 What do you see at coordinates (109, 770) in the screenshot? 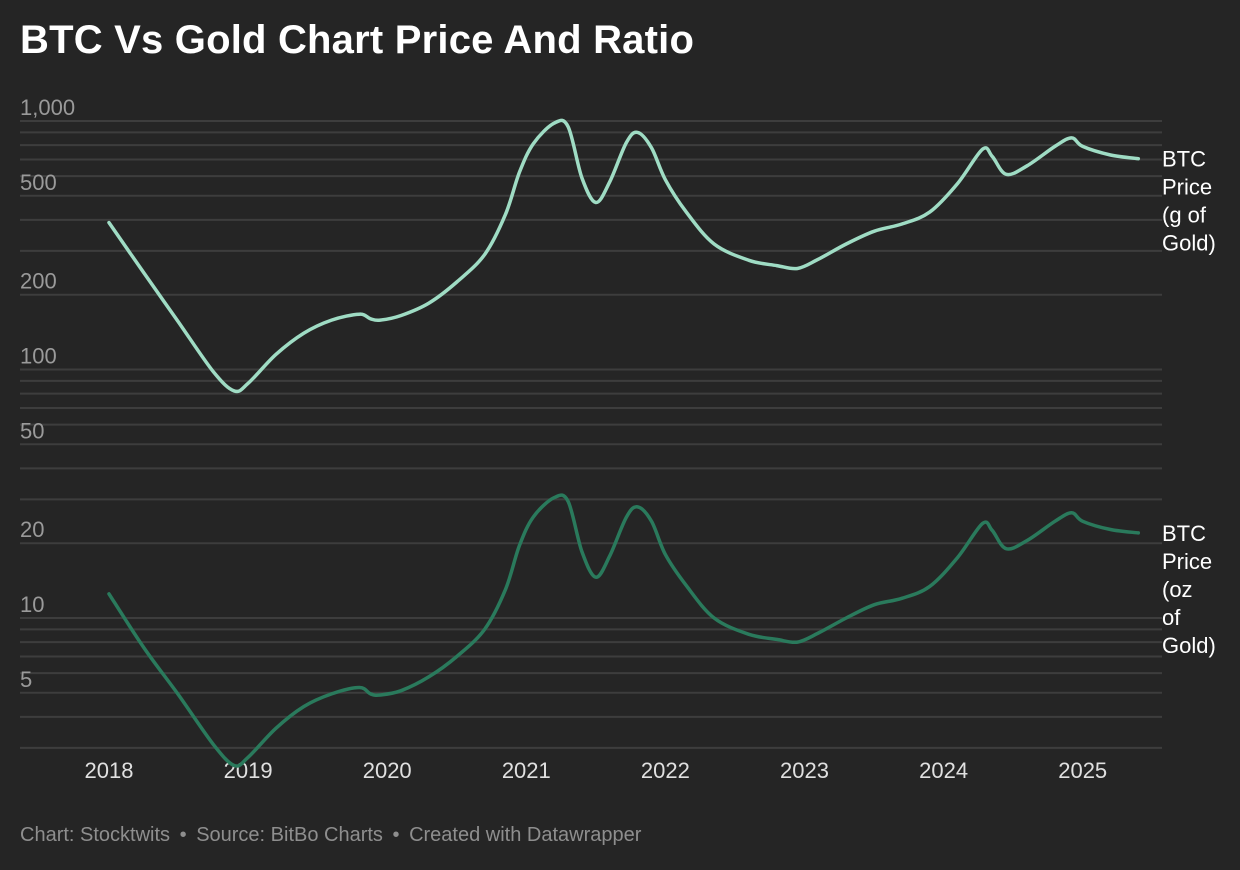
I see `x-tick-label: 2018` at bounding box center [109, 770].